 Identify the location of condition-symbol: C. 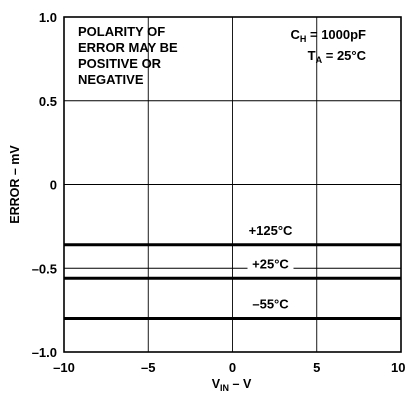
(295, 34).